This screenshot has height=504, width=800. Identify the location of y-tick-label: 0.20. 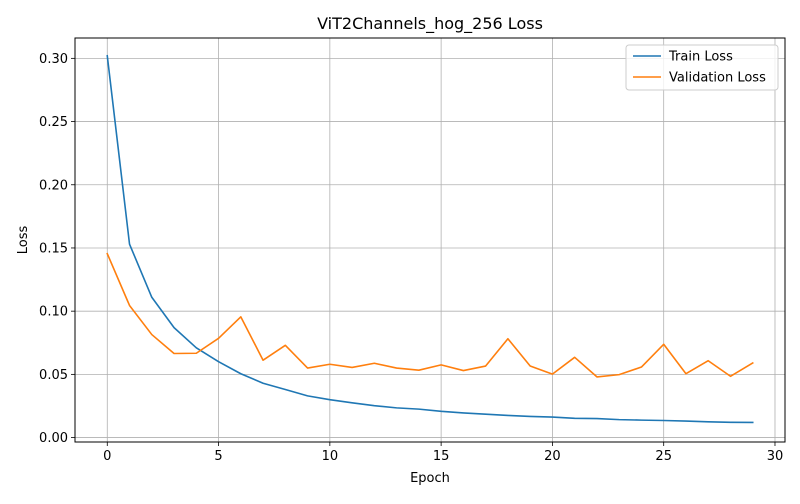
(53, 185).